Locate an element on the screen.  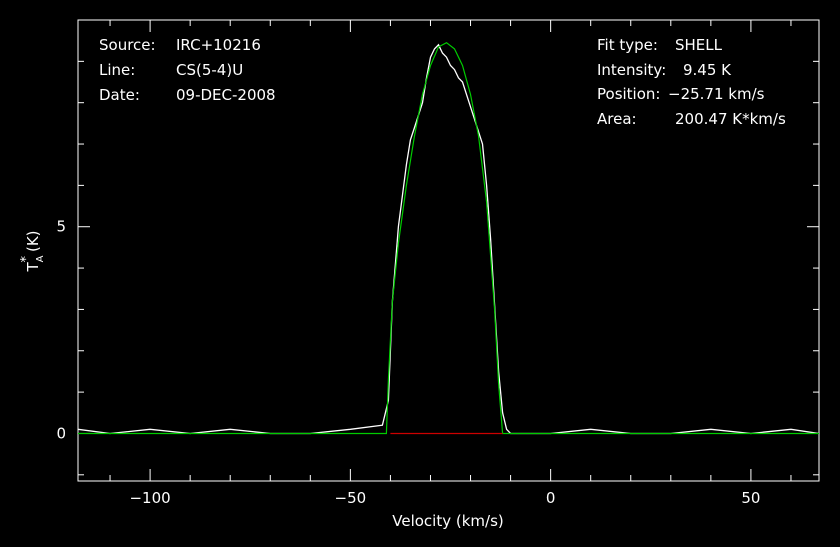
intensity-value: 9.45 K is located at coordinates (707, 70).